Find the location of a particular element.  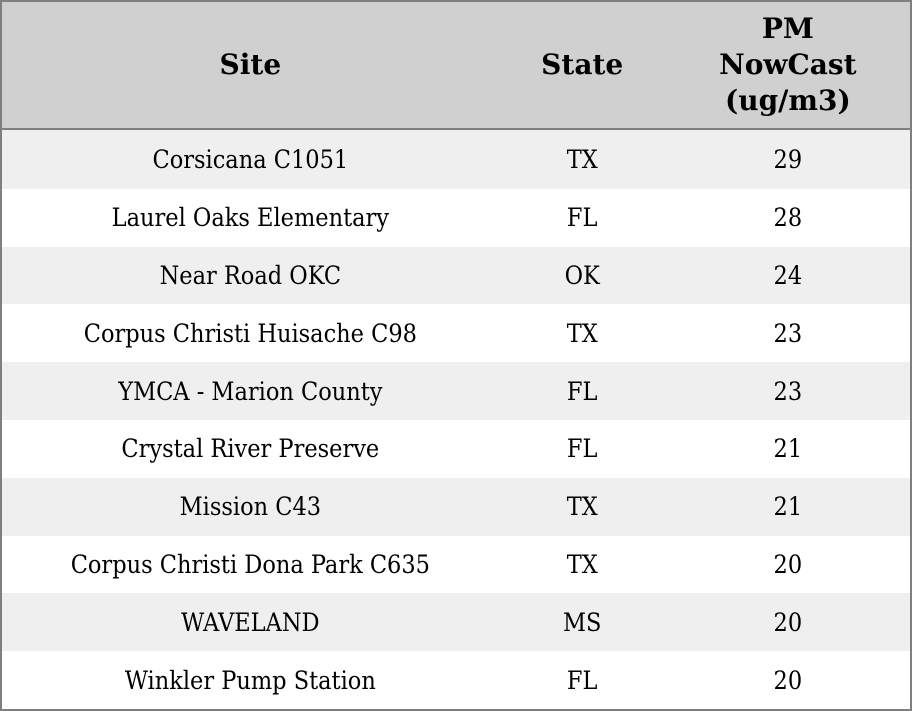

site-cell: Mission C43 is located at coordinates (250, 507).